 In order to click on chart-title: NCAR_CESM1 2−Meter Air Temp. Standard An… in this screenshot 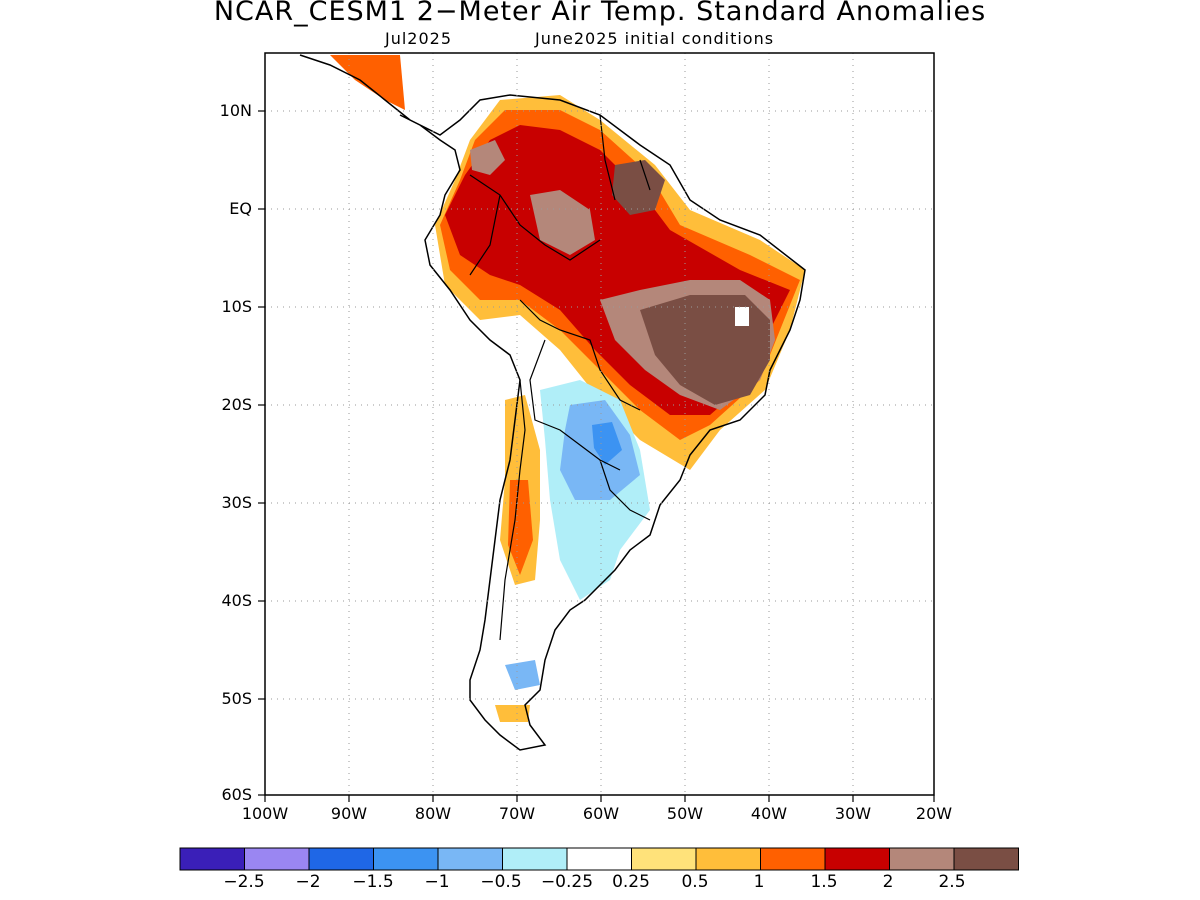, I will do `click(600, 13)`.